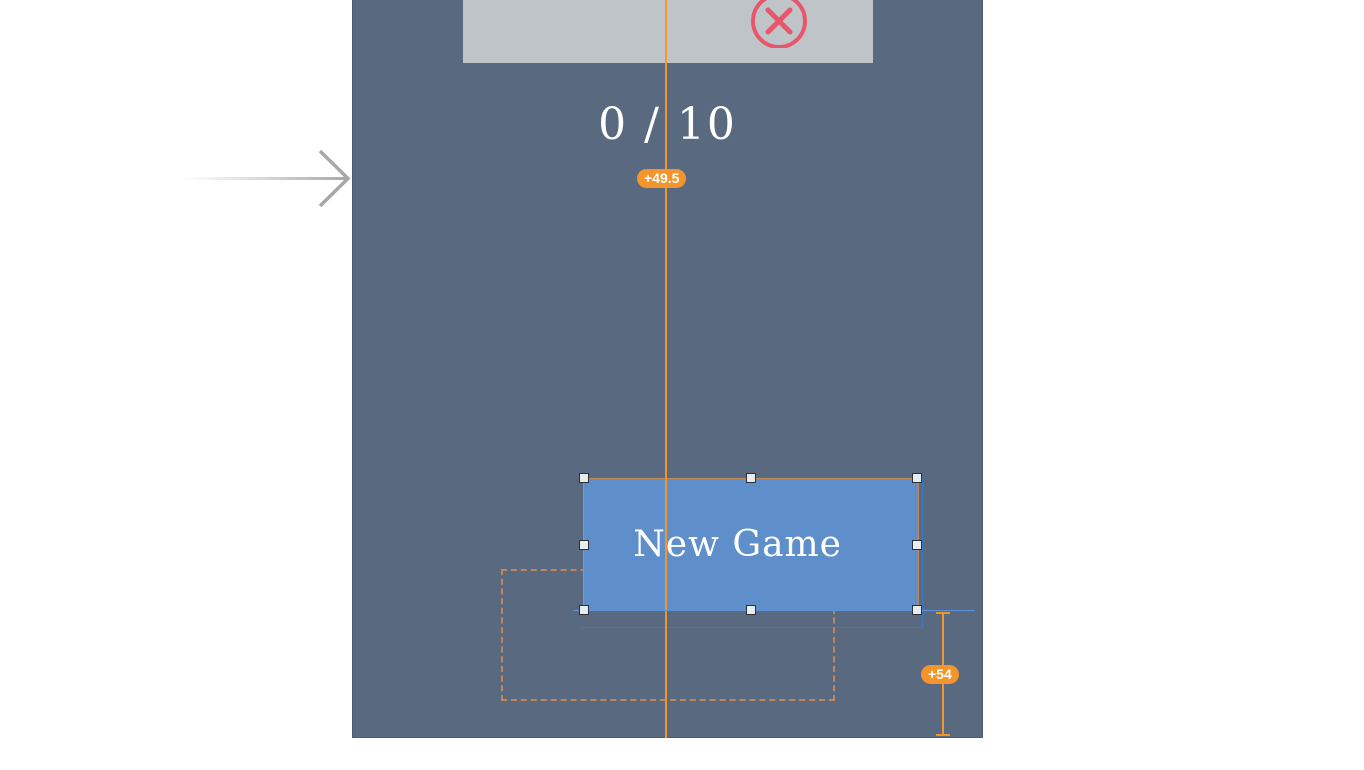  What do you see at coordinates (917, 478) in the screenshot?
I see `resize-handle-top-right` at bounding box center [917, 478].